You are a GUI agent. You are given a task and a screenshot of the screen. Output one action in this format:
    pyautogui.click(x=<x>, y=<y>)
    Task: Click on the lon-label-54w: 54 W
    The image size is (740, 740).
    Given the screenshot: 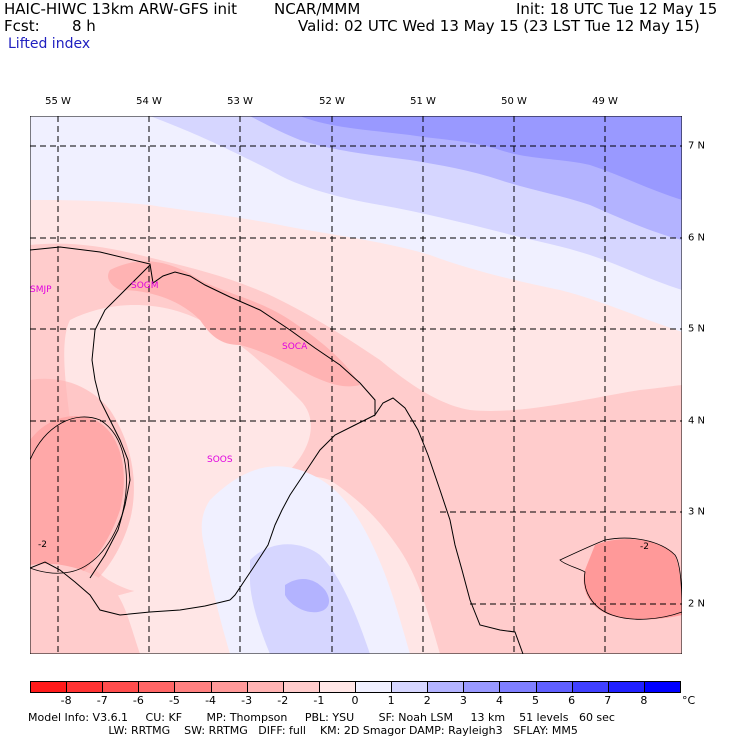 What is the action you would take?
    pyautogui.click(x=149, y=101)
    